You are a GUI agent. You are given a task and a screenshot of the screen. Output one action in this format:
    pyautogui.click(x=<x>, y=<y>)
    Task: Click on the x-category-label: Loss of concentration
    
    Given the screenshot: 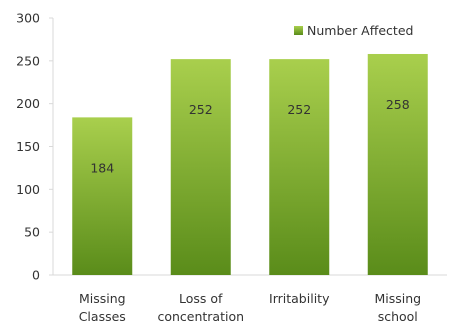 What is the action you would take?
    pyautogui.click(x=200, y=307)
    